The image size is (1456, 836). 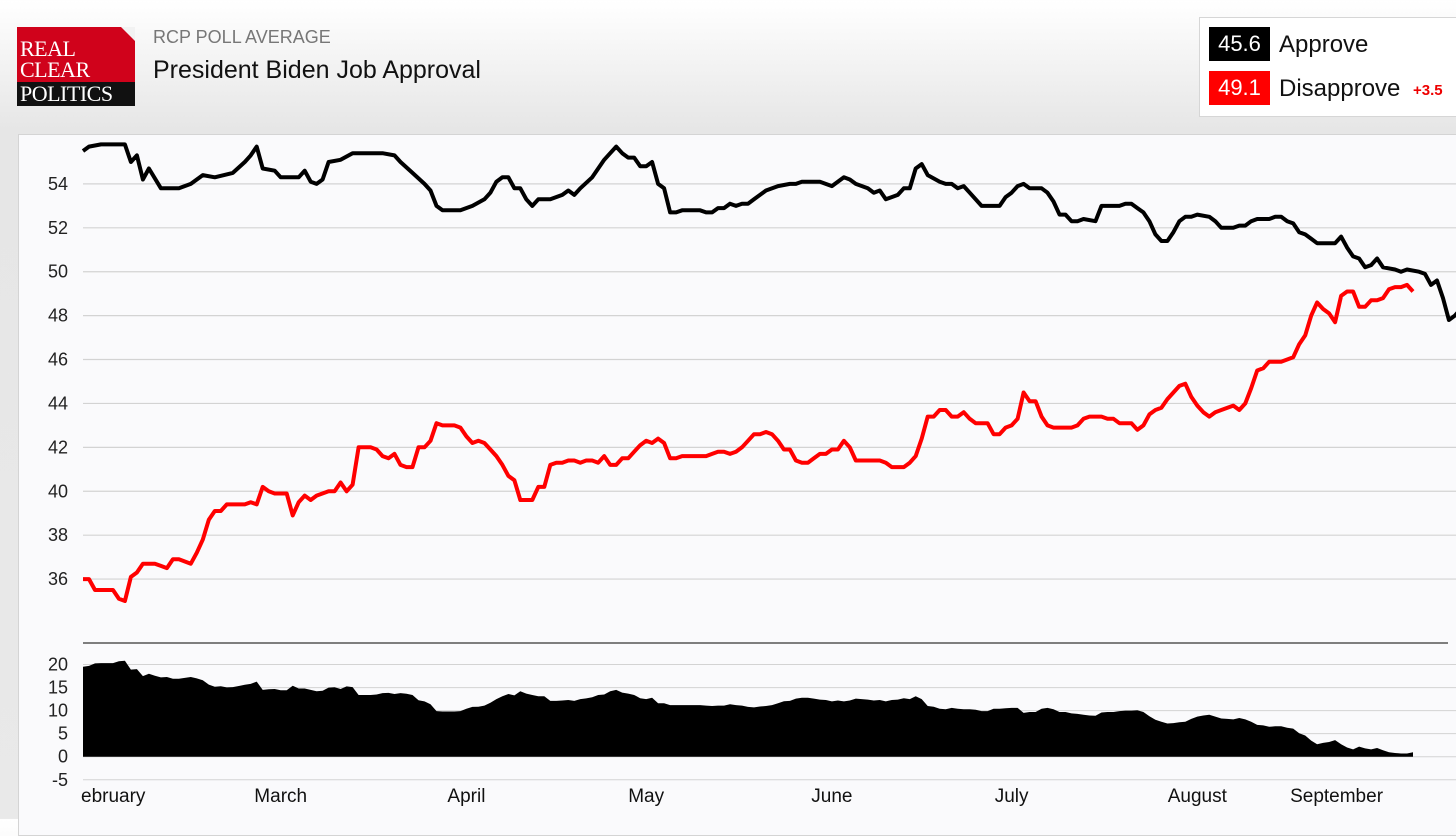 What do you see at coordinates (60, 780) in the screenshot?
I see `spread-y-tick-label: -5` at bounding box center [60, 780].